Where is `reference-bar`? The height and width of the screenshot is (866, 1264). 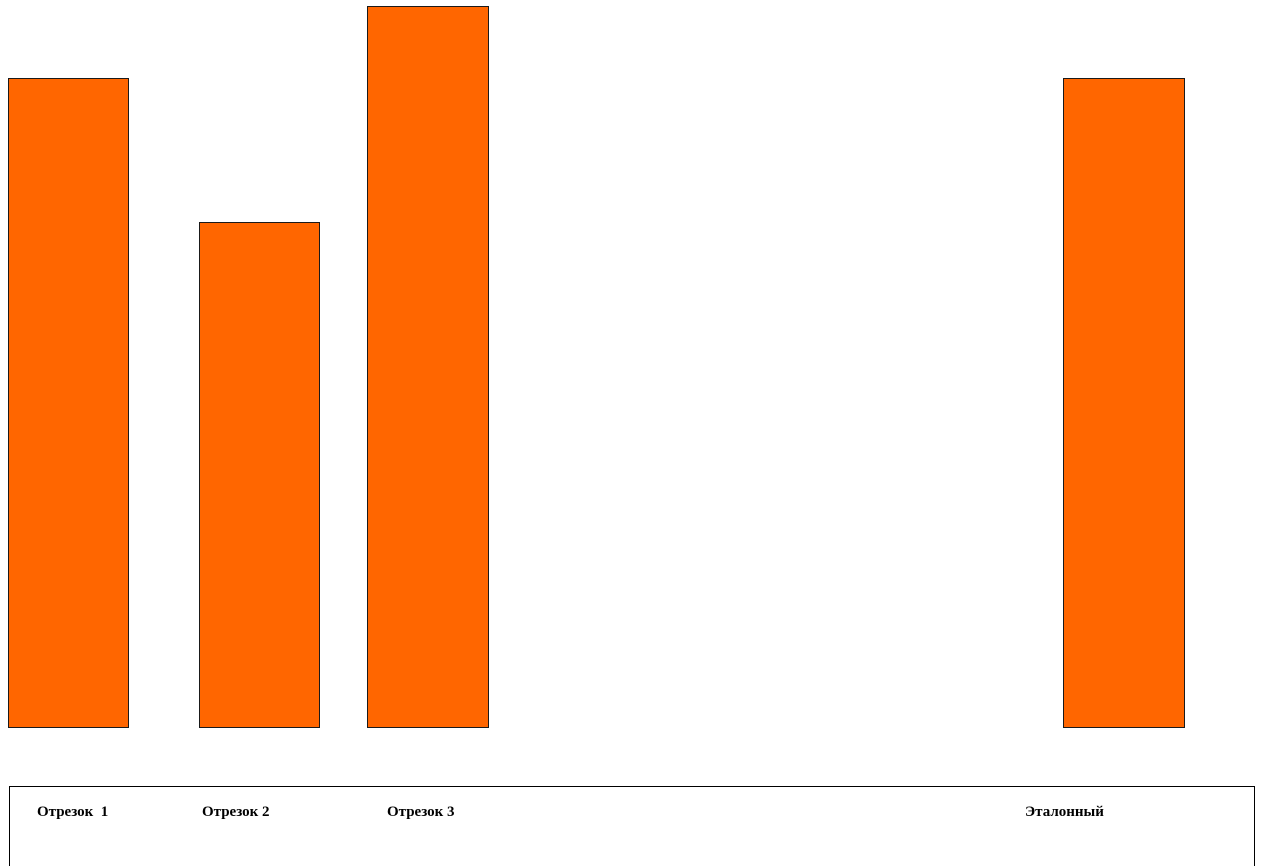 reference-bar is located at coordinates (1124, 403).